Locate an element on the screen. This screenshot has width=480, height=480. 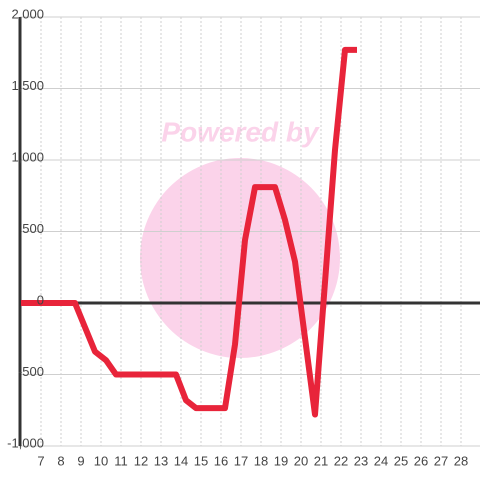
x-tick-label: 28 is located at coordinates (461, 460).